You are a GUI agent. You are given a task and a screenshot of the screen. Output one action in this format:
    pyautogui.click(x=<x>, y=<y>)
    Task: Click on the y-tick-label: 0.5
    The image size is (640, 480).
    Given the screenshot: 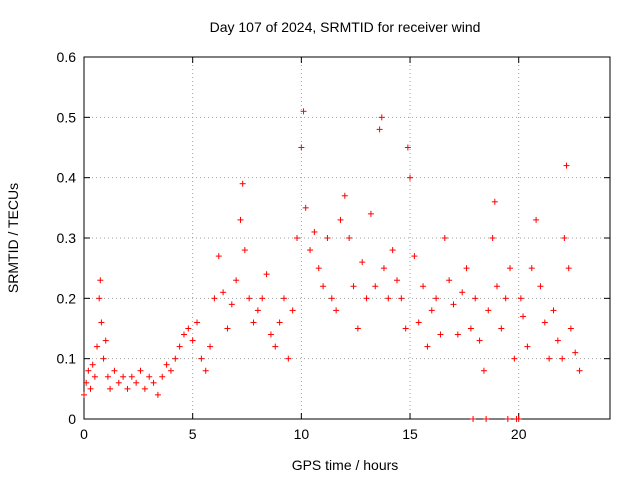 What is the action you would take?
    pyautogui.click(x=67, y=117)
    